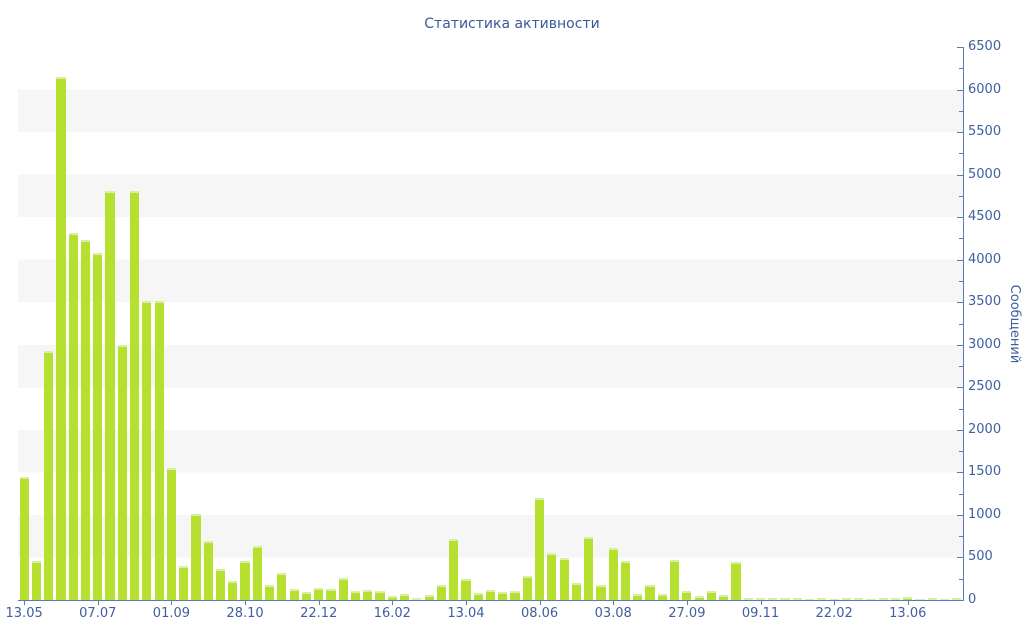  I want to click on x-axis-line, so click(491, 600).